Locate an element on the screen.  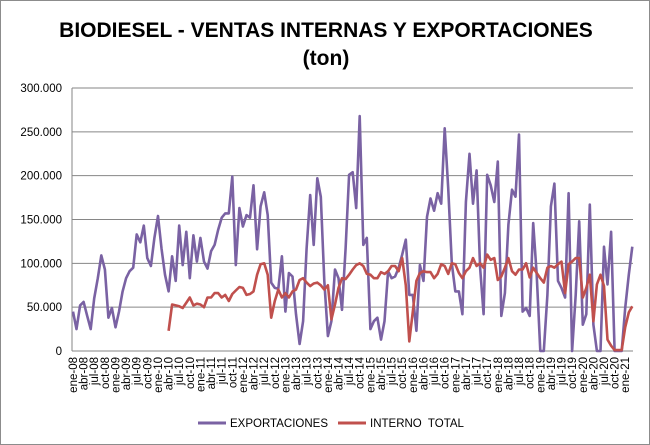
x-tick-label: oct-12 is located at coordinates (276, 373).